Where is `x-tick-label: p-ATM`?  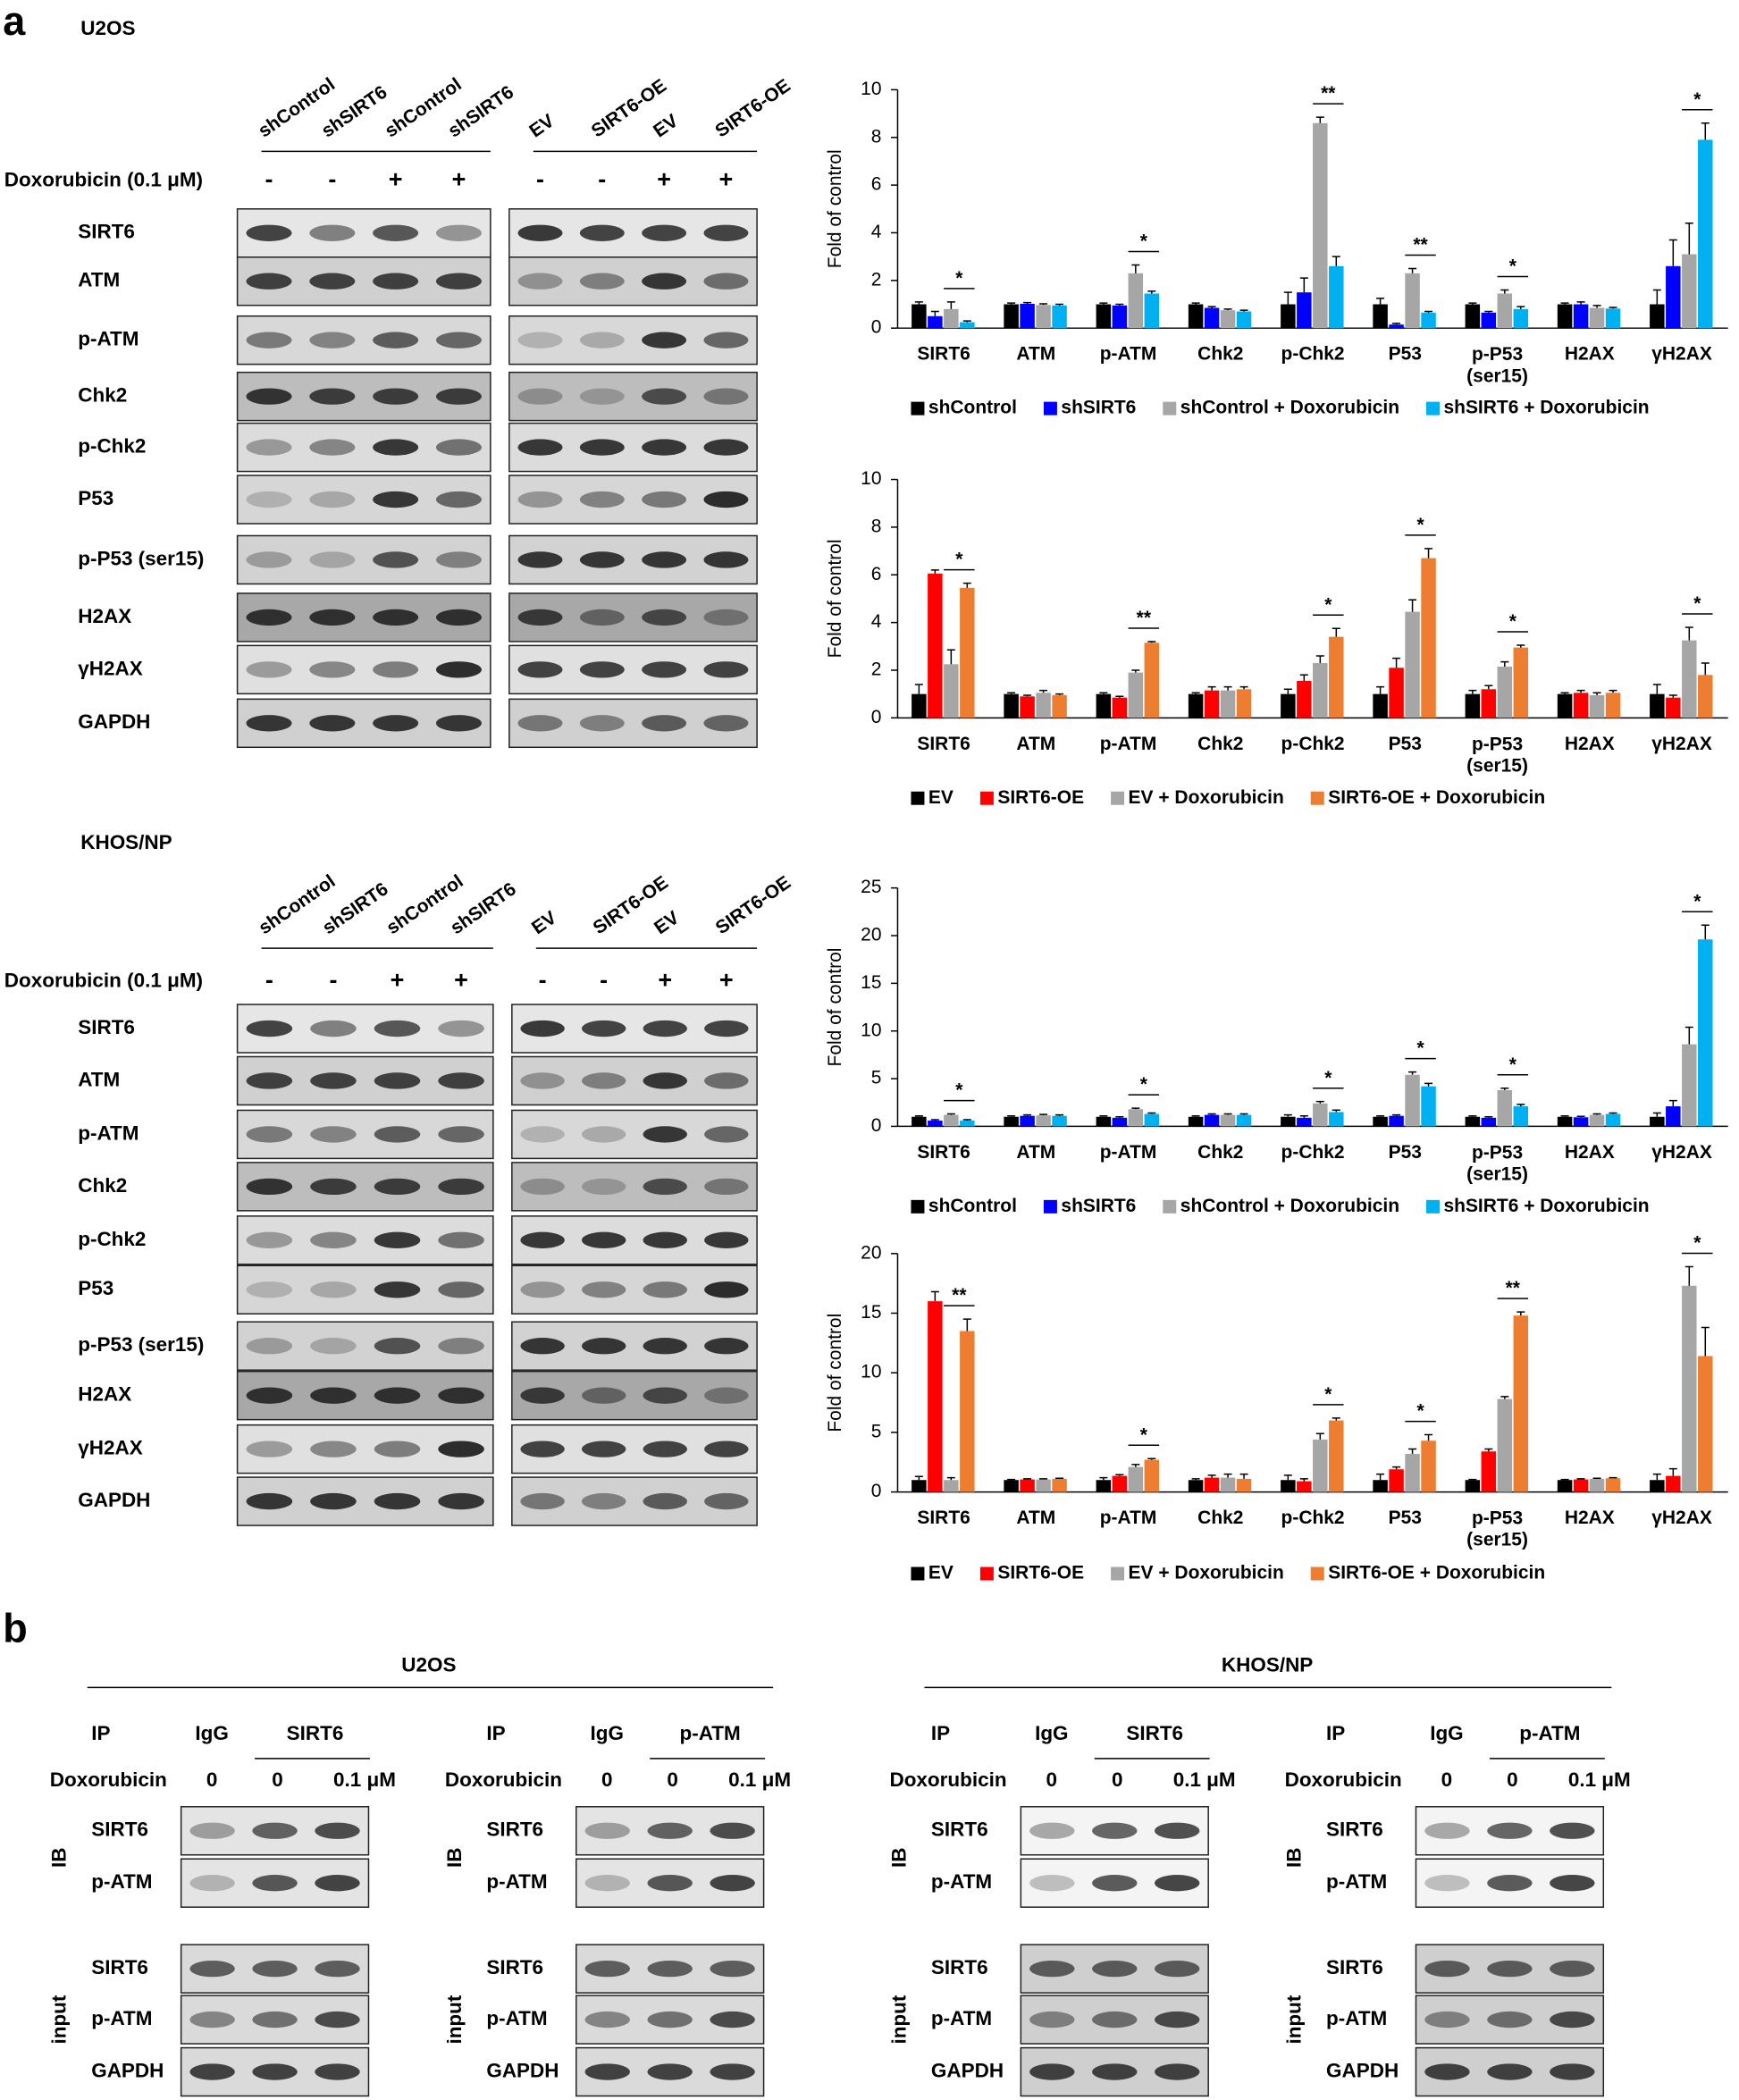 x-tick-label: p-ATM is located at coordinates (1128, 354).